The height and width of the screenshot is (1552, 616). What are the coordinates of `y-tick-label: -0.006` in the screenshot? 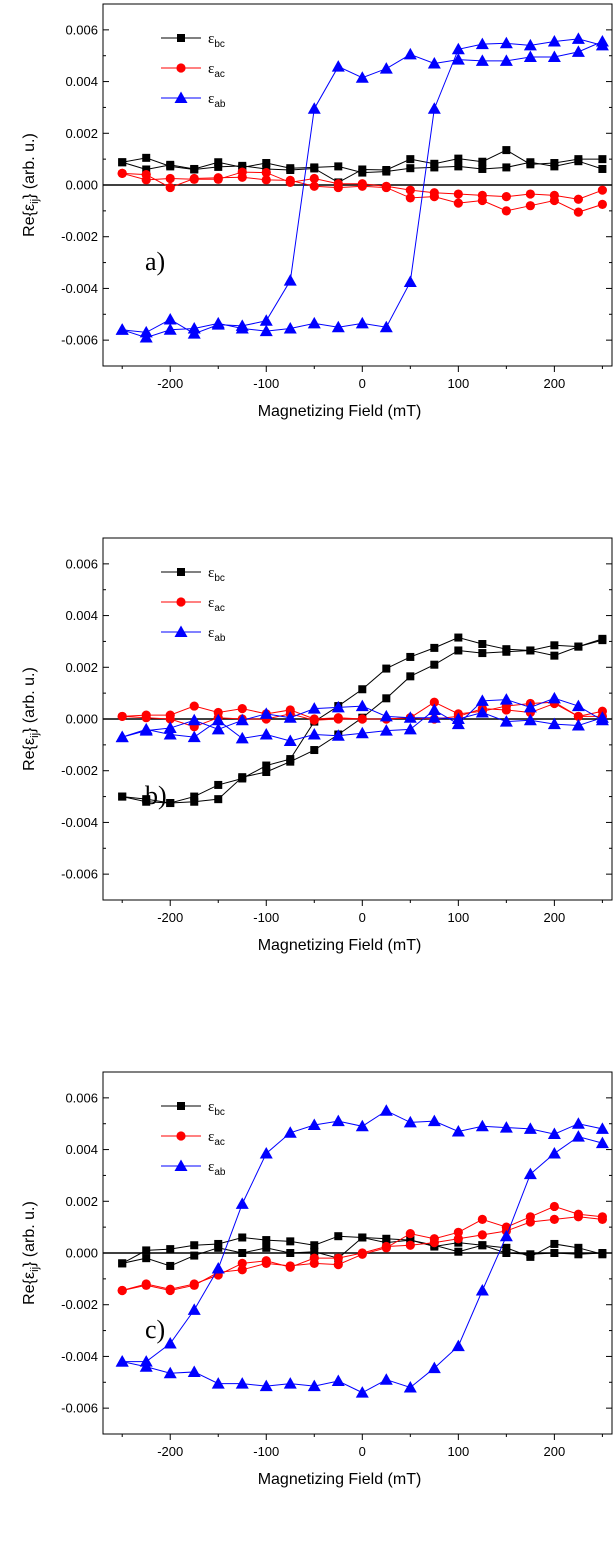 It's located at (79, 340).